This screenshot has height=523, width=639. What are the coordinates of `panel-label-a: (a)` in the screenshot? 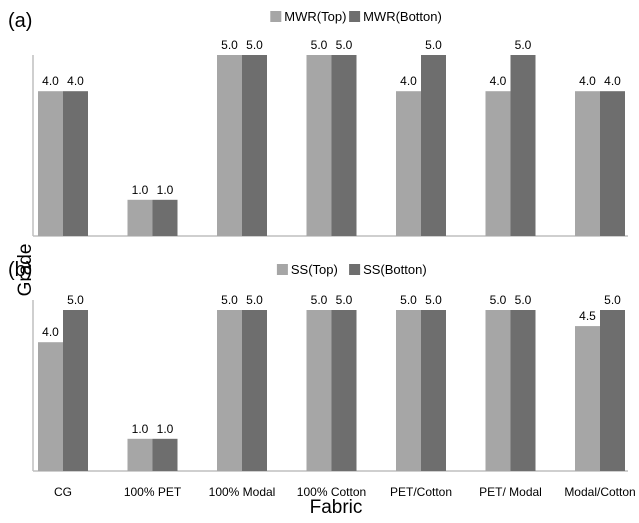 It's located at (20, 21).